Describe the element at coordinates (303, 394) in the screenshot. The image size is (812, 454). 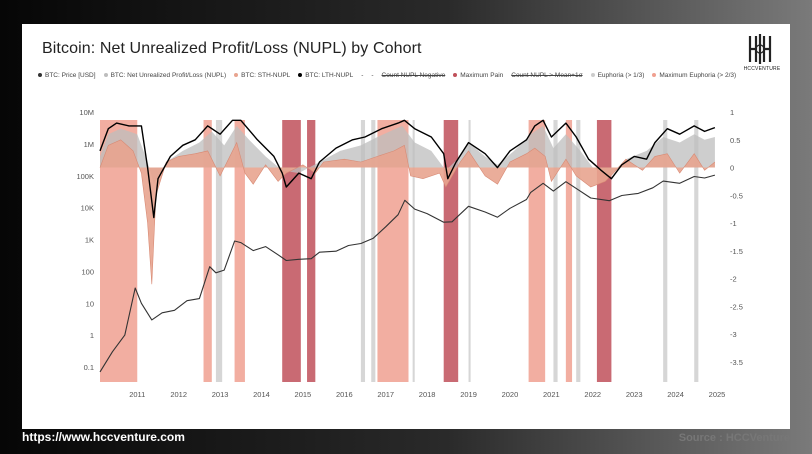
I see `x-tick-label: 2015` at that location.